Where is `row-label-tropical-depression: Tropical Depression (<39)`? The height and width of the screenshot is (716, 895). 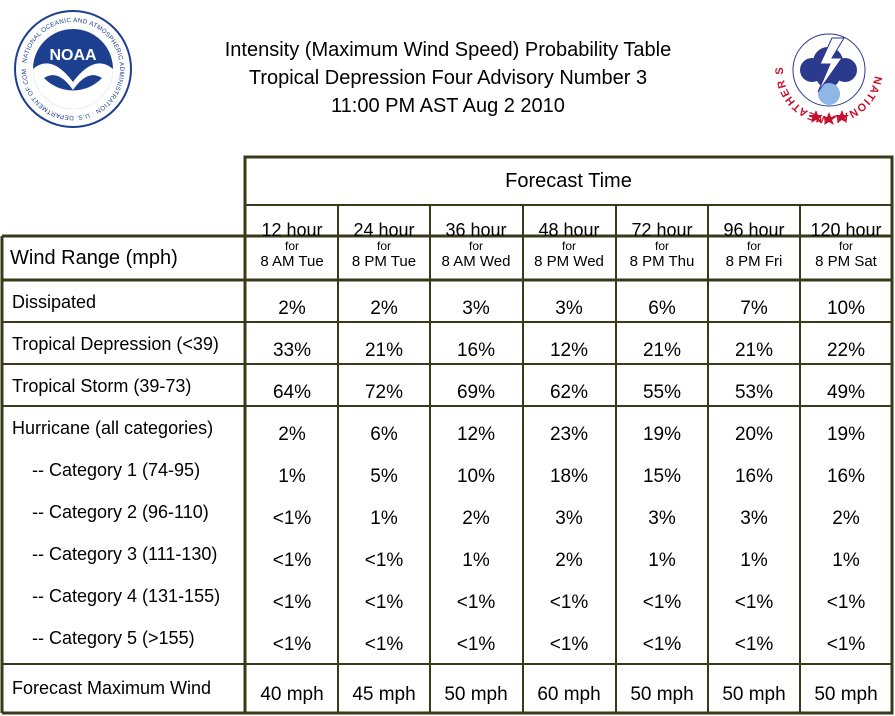
row-label-tropical-depression: Tropical Depression (<39) is located at coordinates (115, 344).